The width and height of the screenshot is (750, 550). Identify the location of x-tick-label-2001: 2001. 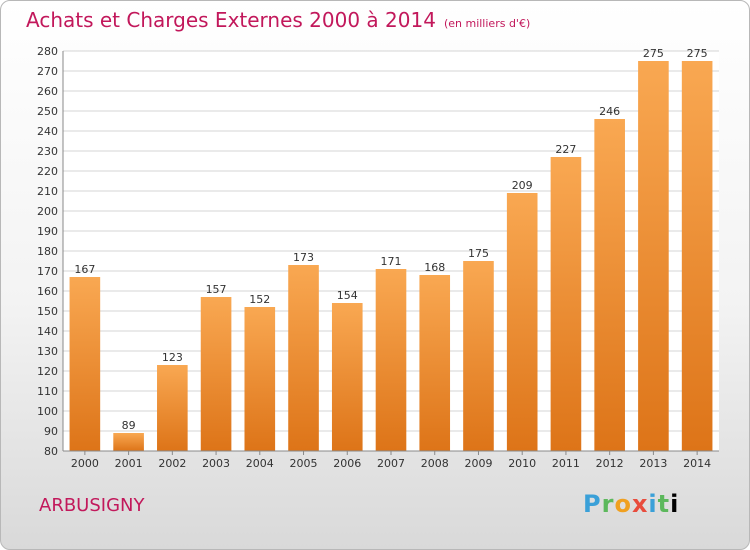
(129, 463).